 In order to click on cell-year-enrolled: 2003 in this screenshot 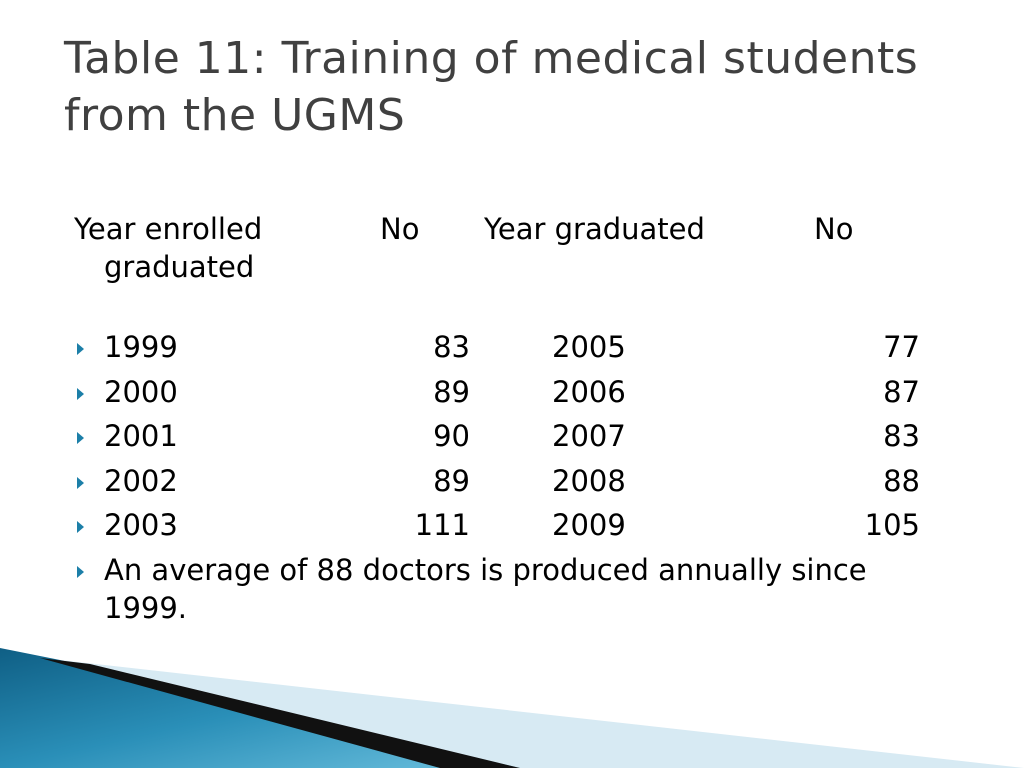, I will do `click(141, 525)`.